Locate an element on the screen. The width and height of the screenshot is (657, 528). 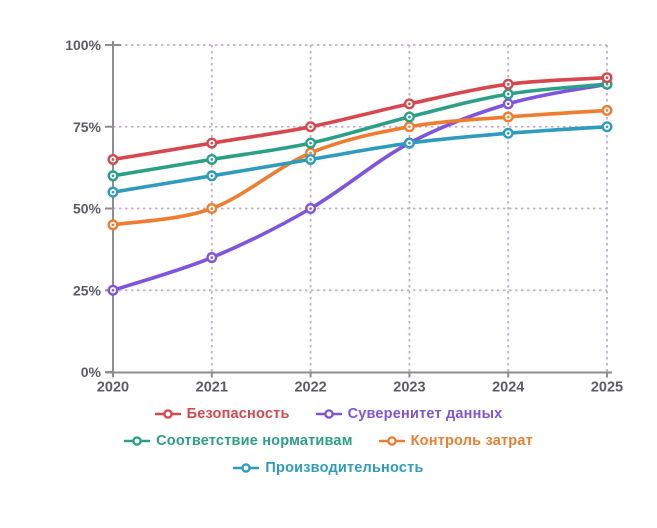
x-tick-label: 2021 is located at coordinates (212, 388).